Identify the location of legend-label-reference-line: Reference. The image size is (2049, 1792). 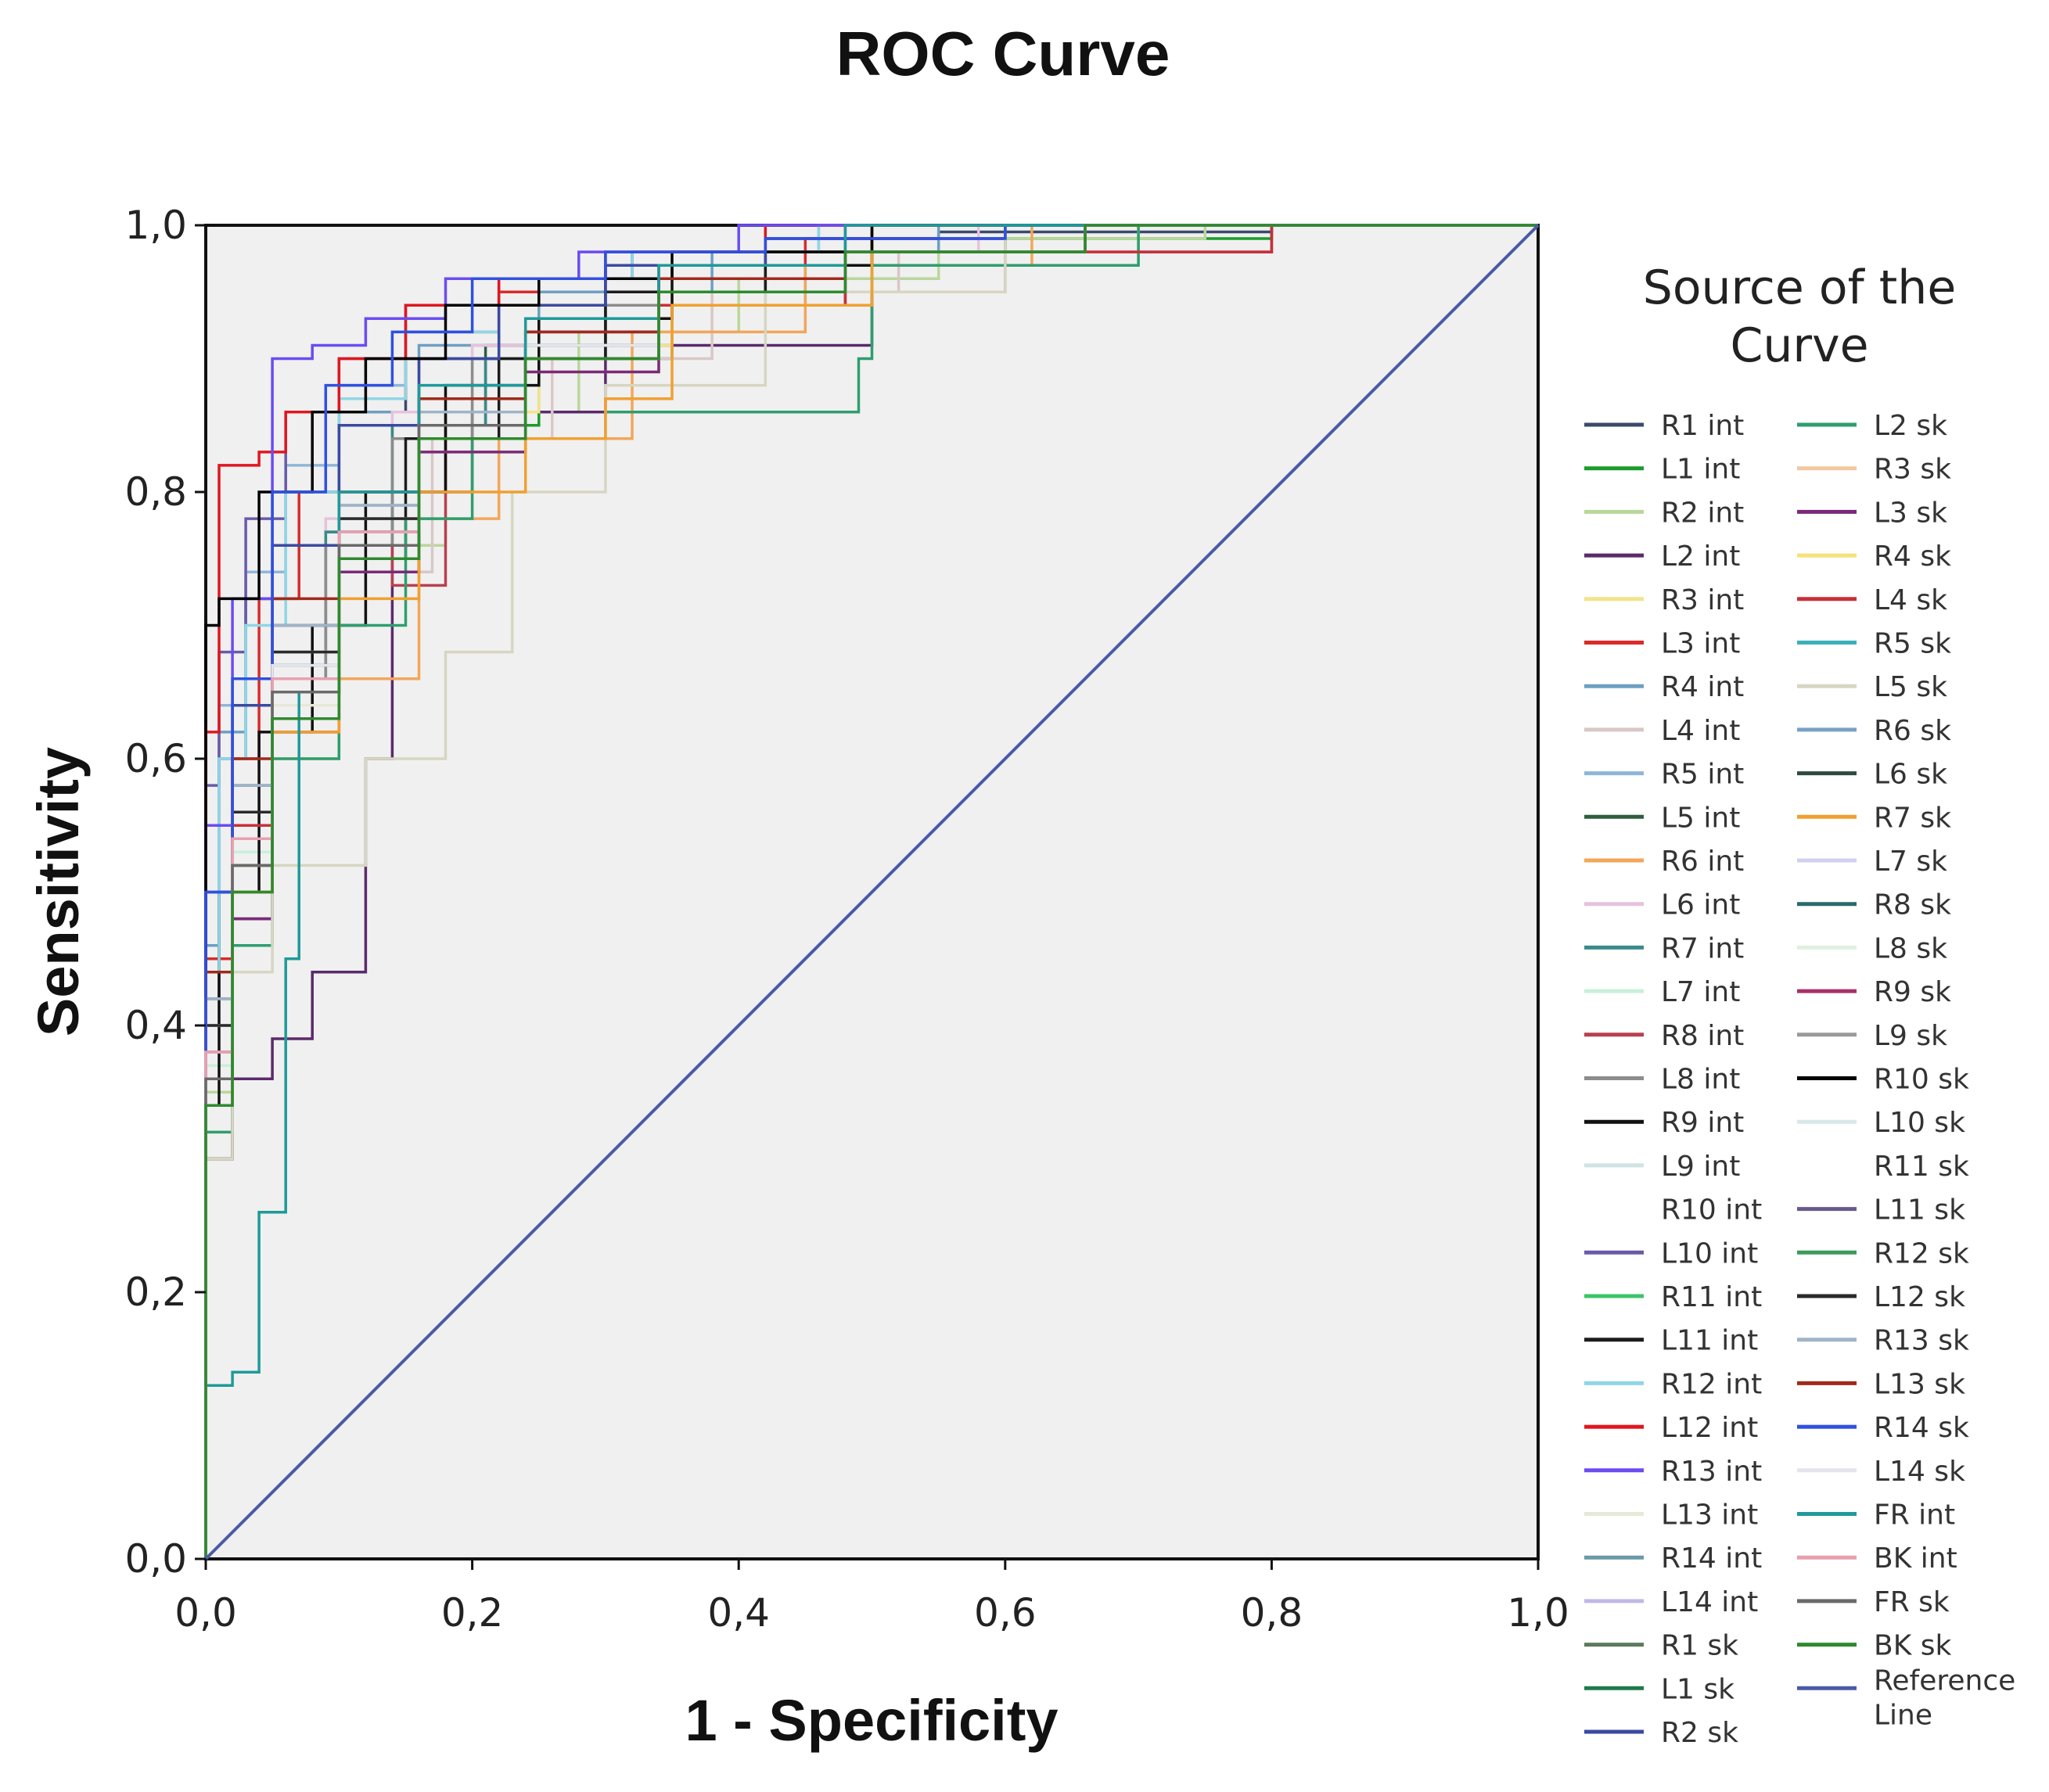
(1944, 1681).